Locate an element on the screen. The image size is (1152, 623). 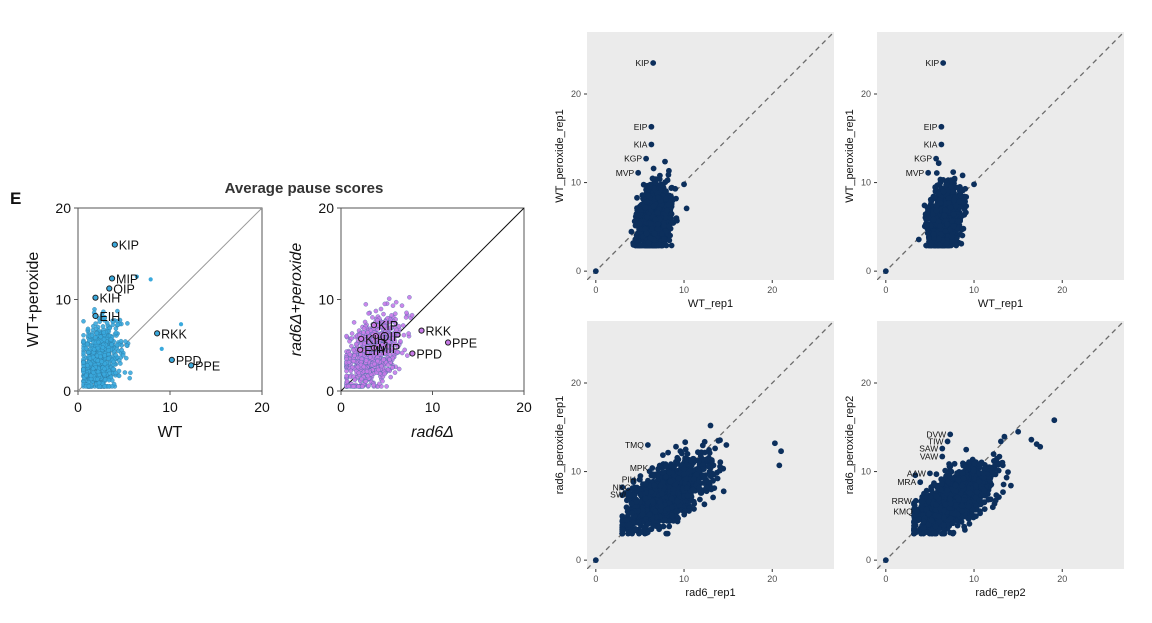
diagonal-line is located at coordinates (710, 156).